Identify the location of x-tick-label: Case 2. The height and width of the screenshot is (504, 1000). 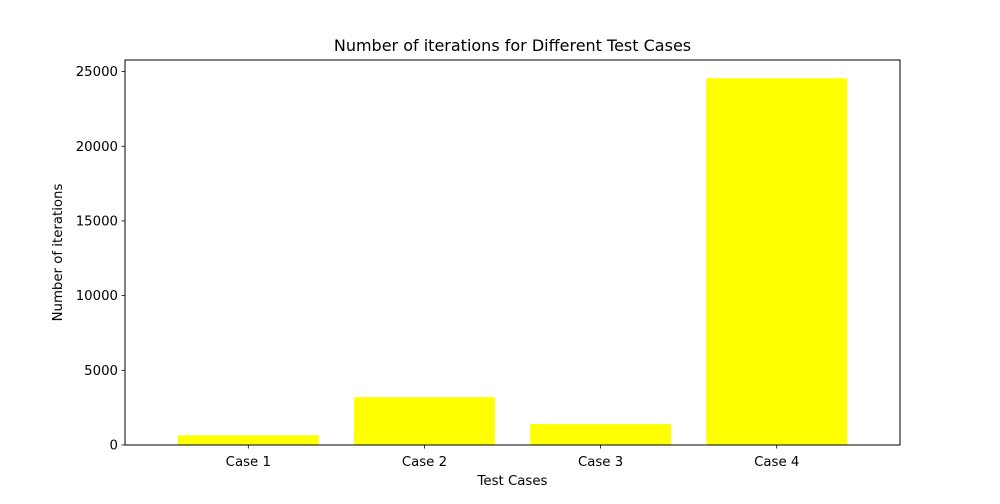
(424, 462).